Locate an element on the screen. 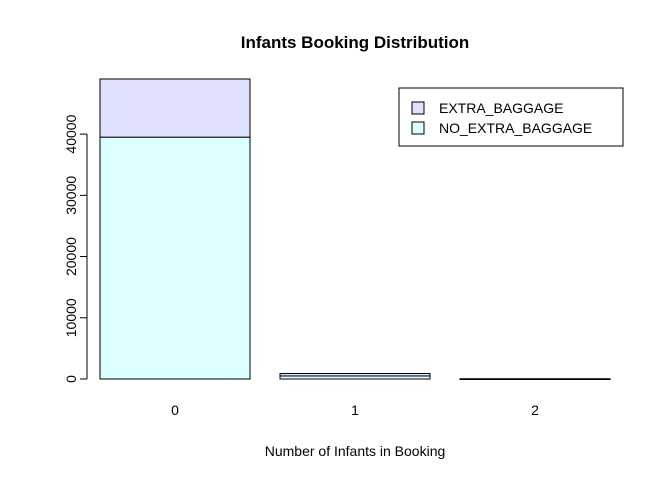 The width and height of the screenshot is (672, 480). bar-1-extra-baggage is located at coordinates (355, 374).